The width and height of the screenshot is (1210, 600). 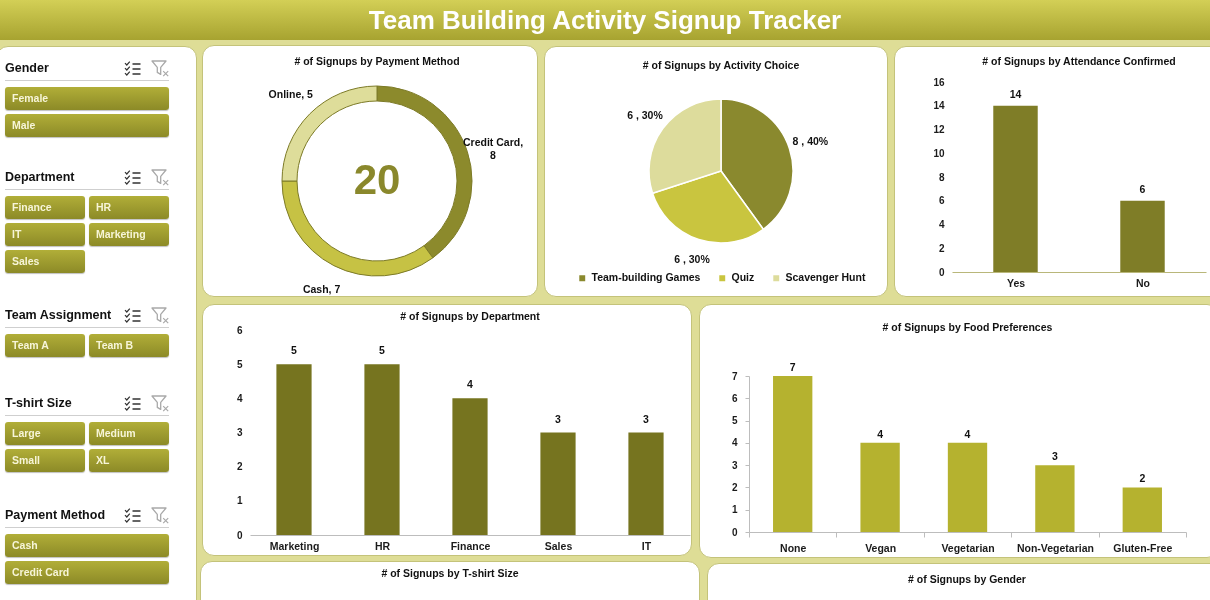 What do you see at coordinates (40, 177) in the screenshot?
I see `text: Department` at bounding box center [40, 177].